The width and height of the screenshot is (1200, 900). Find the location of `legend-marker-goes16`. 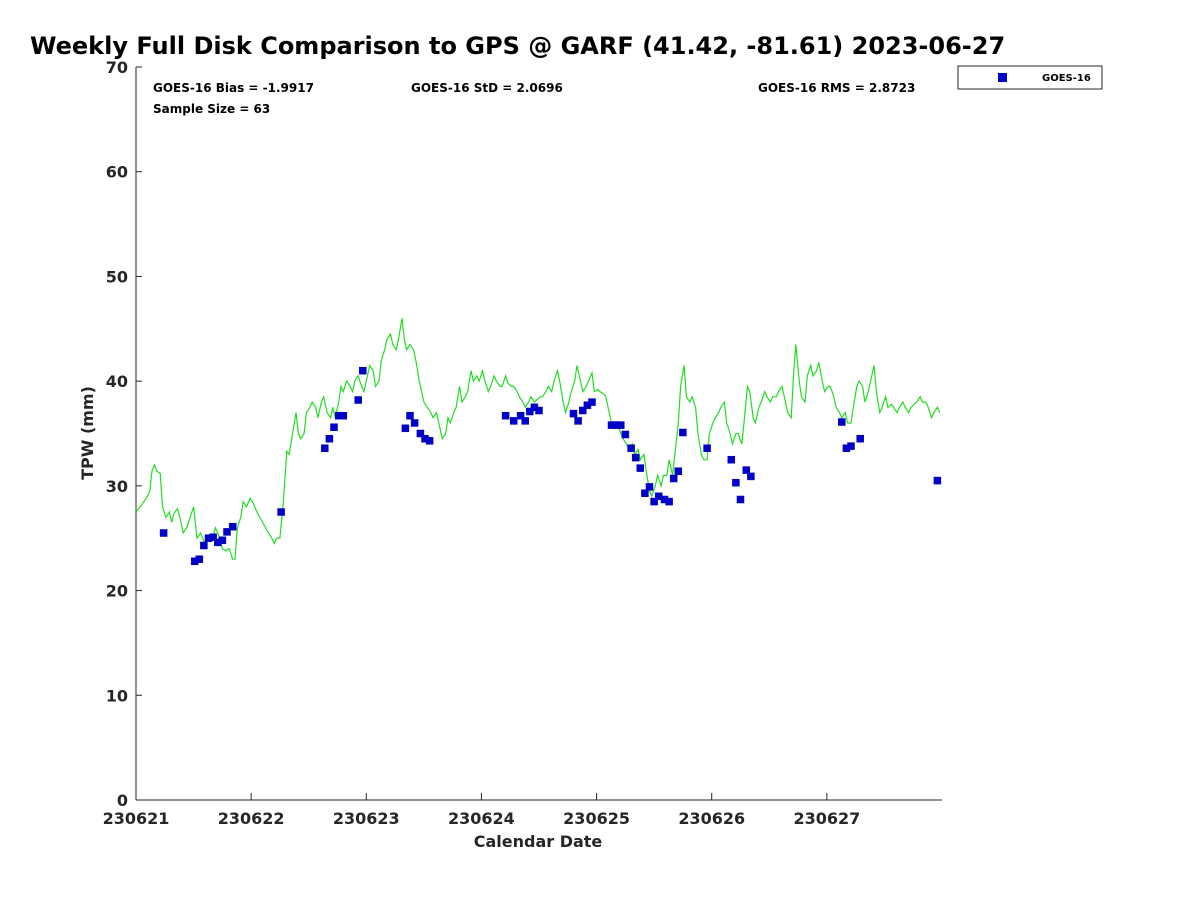

legend-marker-goes16 is located at coordinates (1002, 77).